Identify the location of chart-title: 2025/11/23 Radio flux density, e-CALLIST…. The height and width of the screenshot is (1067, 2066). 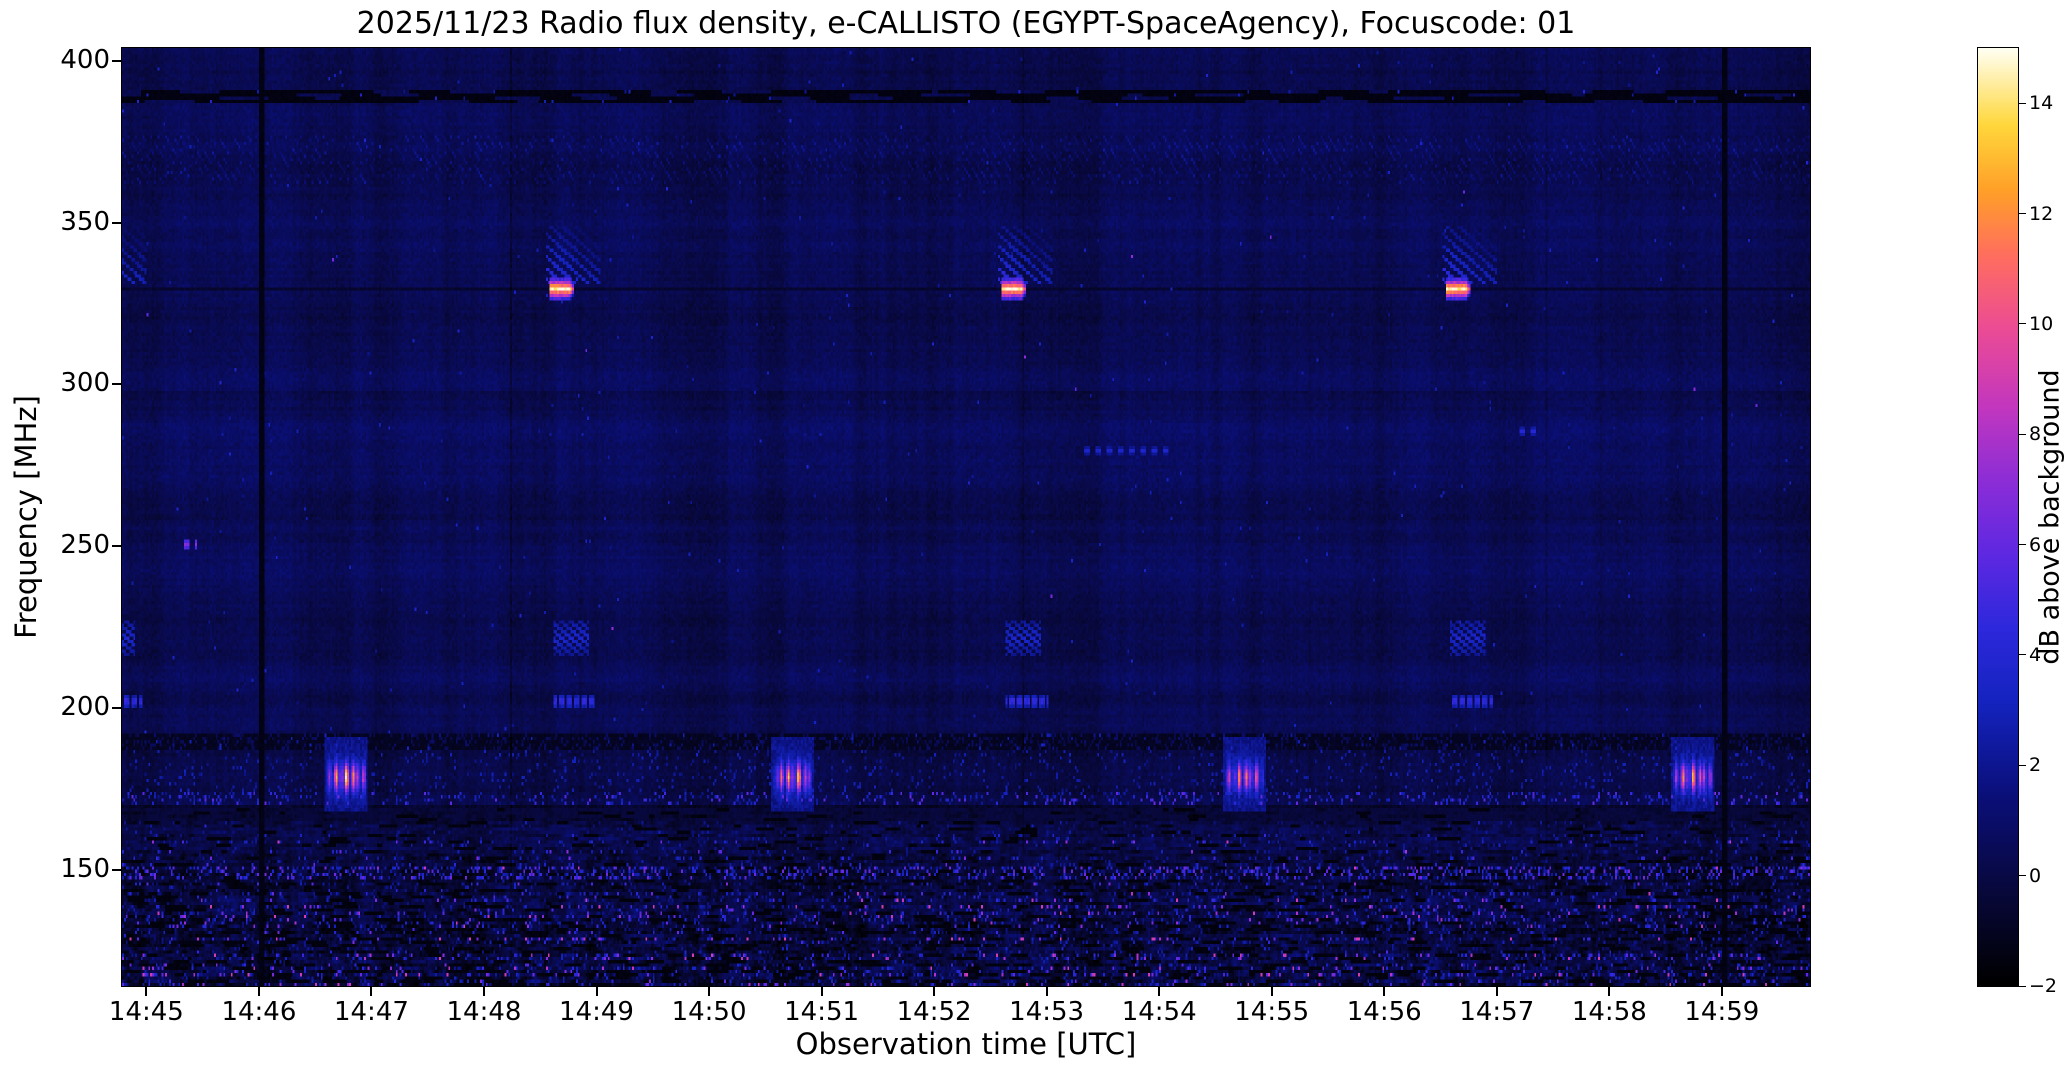
(966, 23).